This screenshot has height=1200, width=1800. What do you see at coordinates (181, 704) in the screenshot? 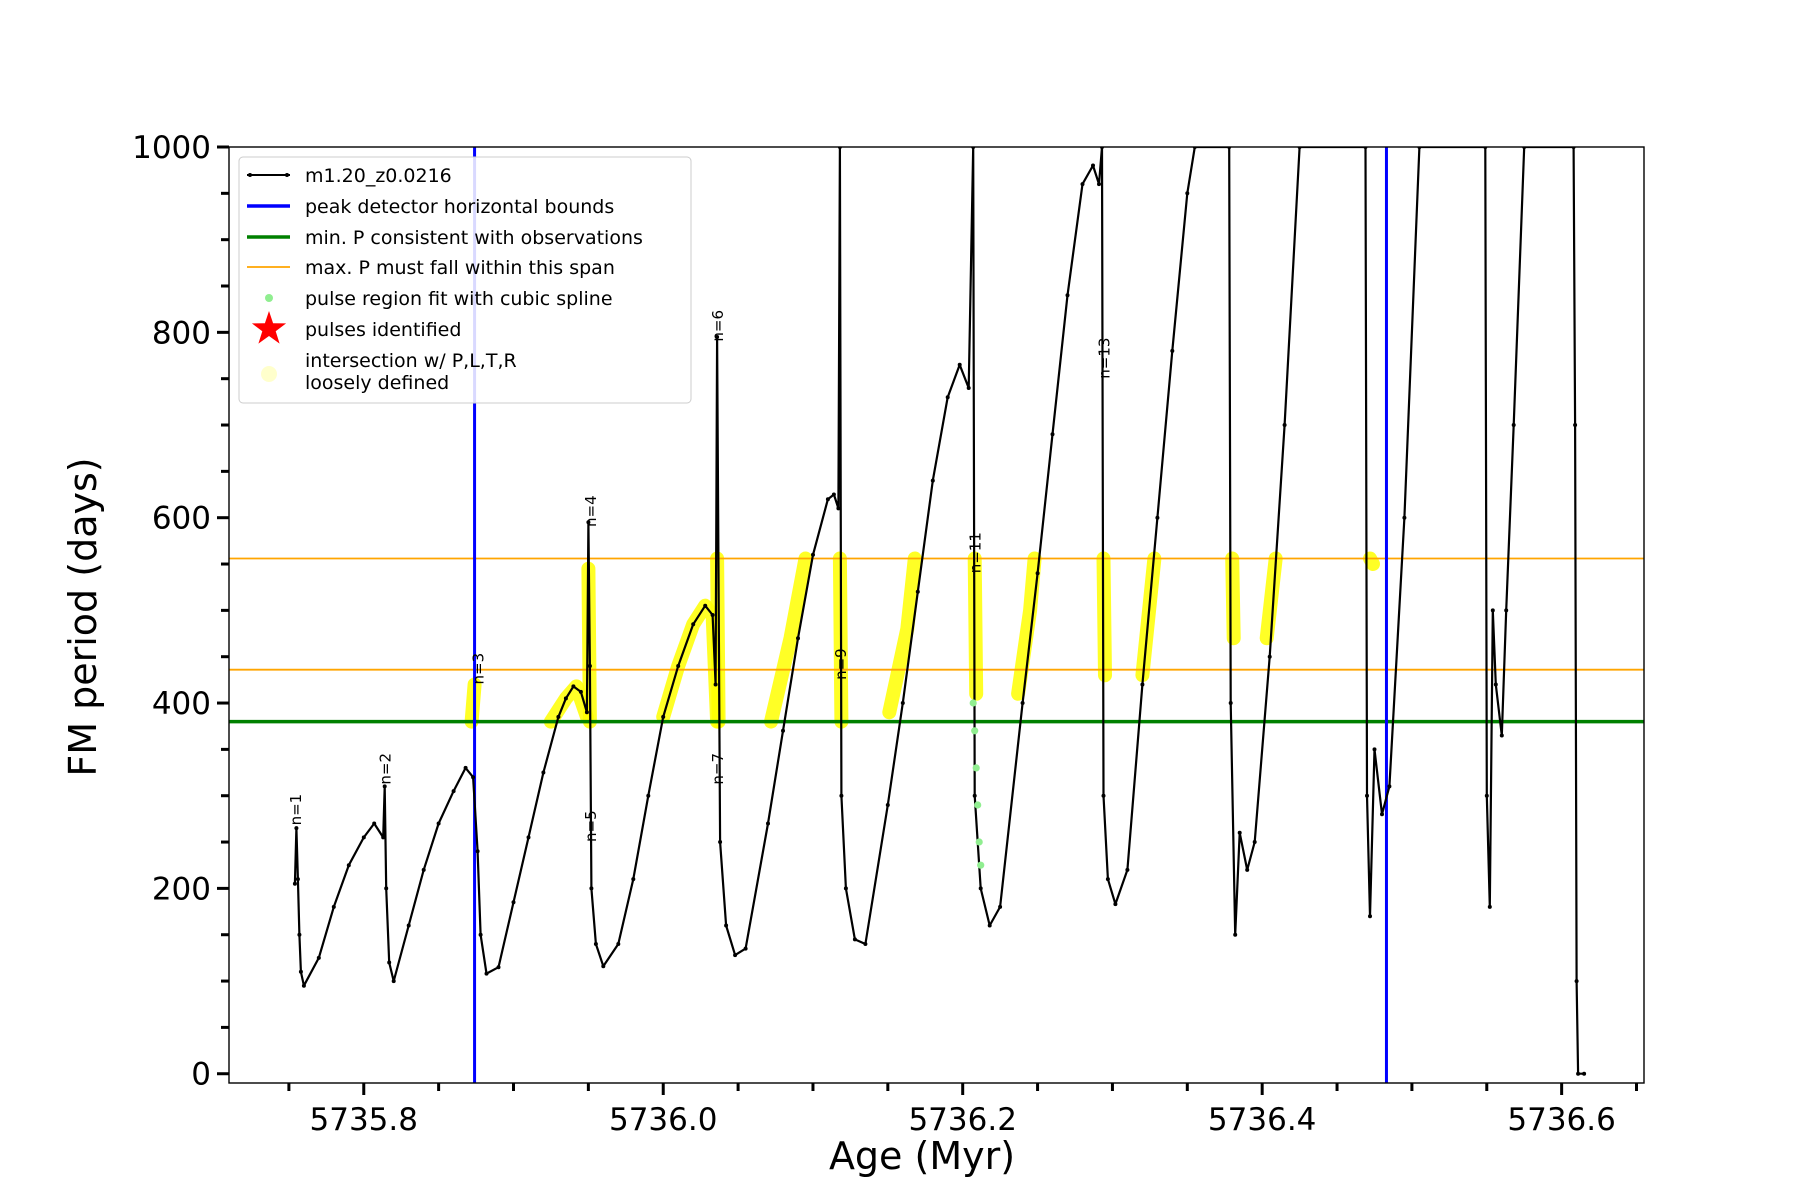
I see `y-tick-label: 400` at bounding box center [181, 704].